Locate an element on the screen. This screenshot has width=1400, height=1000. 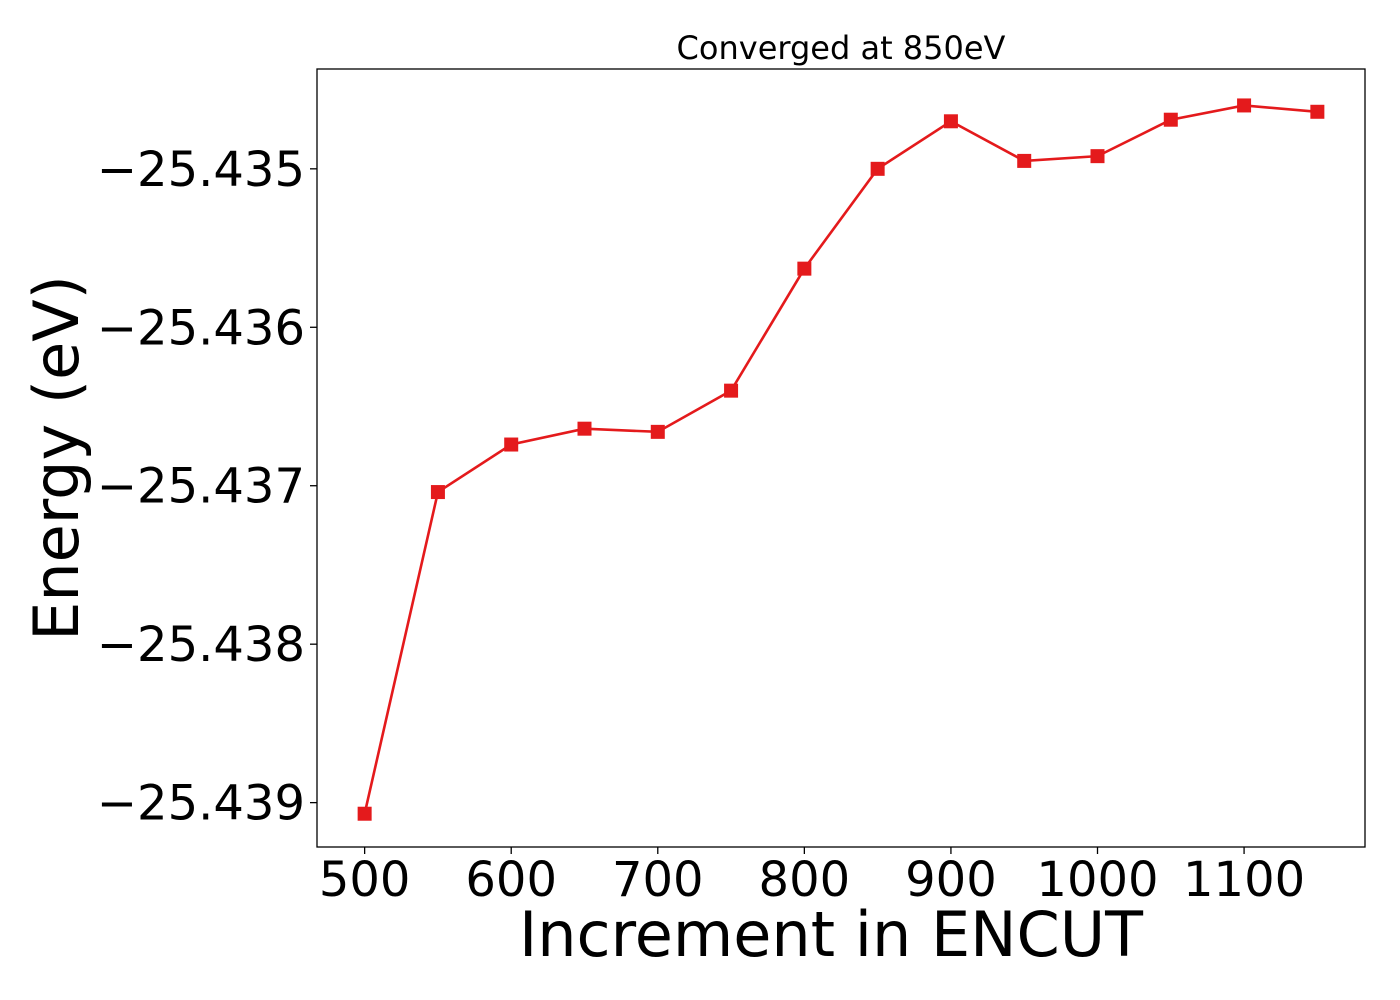
chart-title: Converged at 850eV is located at coordinates (841, 48).